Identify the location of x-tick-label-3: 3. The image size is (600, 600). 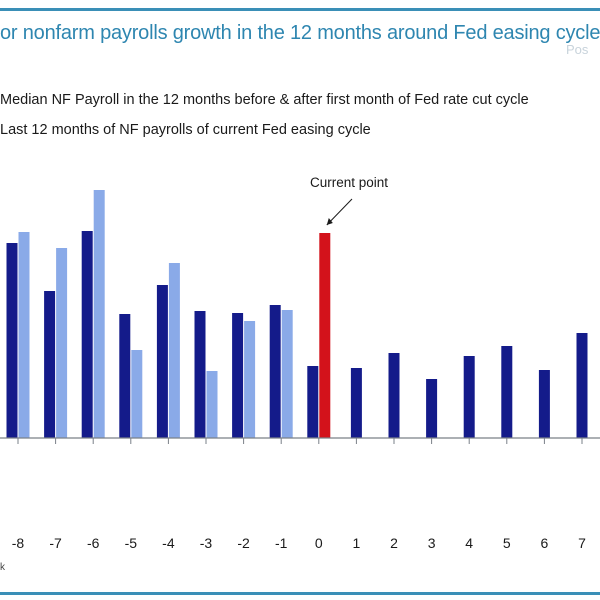
(432, 543).